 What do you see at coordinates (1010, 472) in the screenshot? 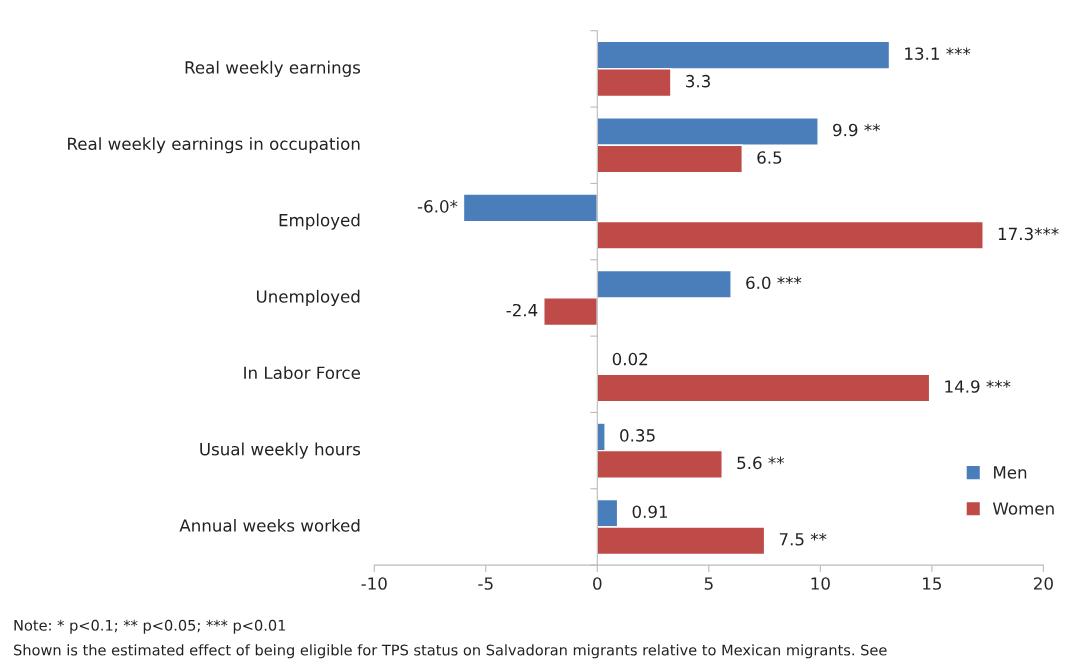
I see `legend-label: Men` at bounding box center [1010, 472].